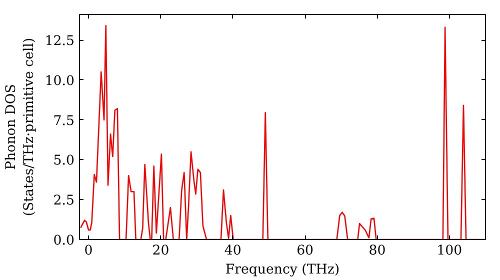 The height and width of the screenshot is (280, 500). Describe the element at coordinates (88, 251) in the screenshot. I see `x-tick-label: 0` at that location.